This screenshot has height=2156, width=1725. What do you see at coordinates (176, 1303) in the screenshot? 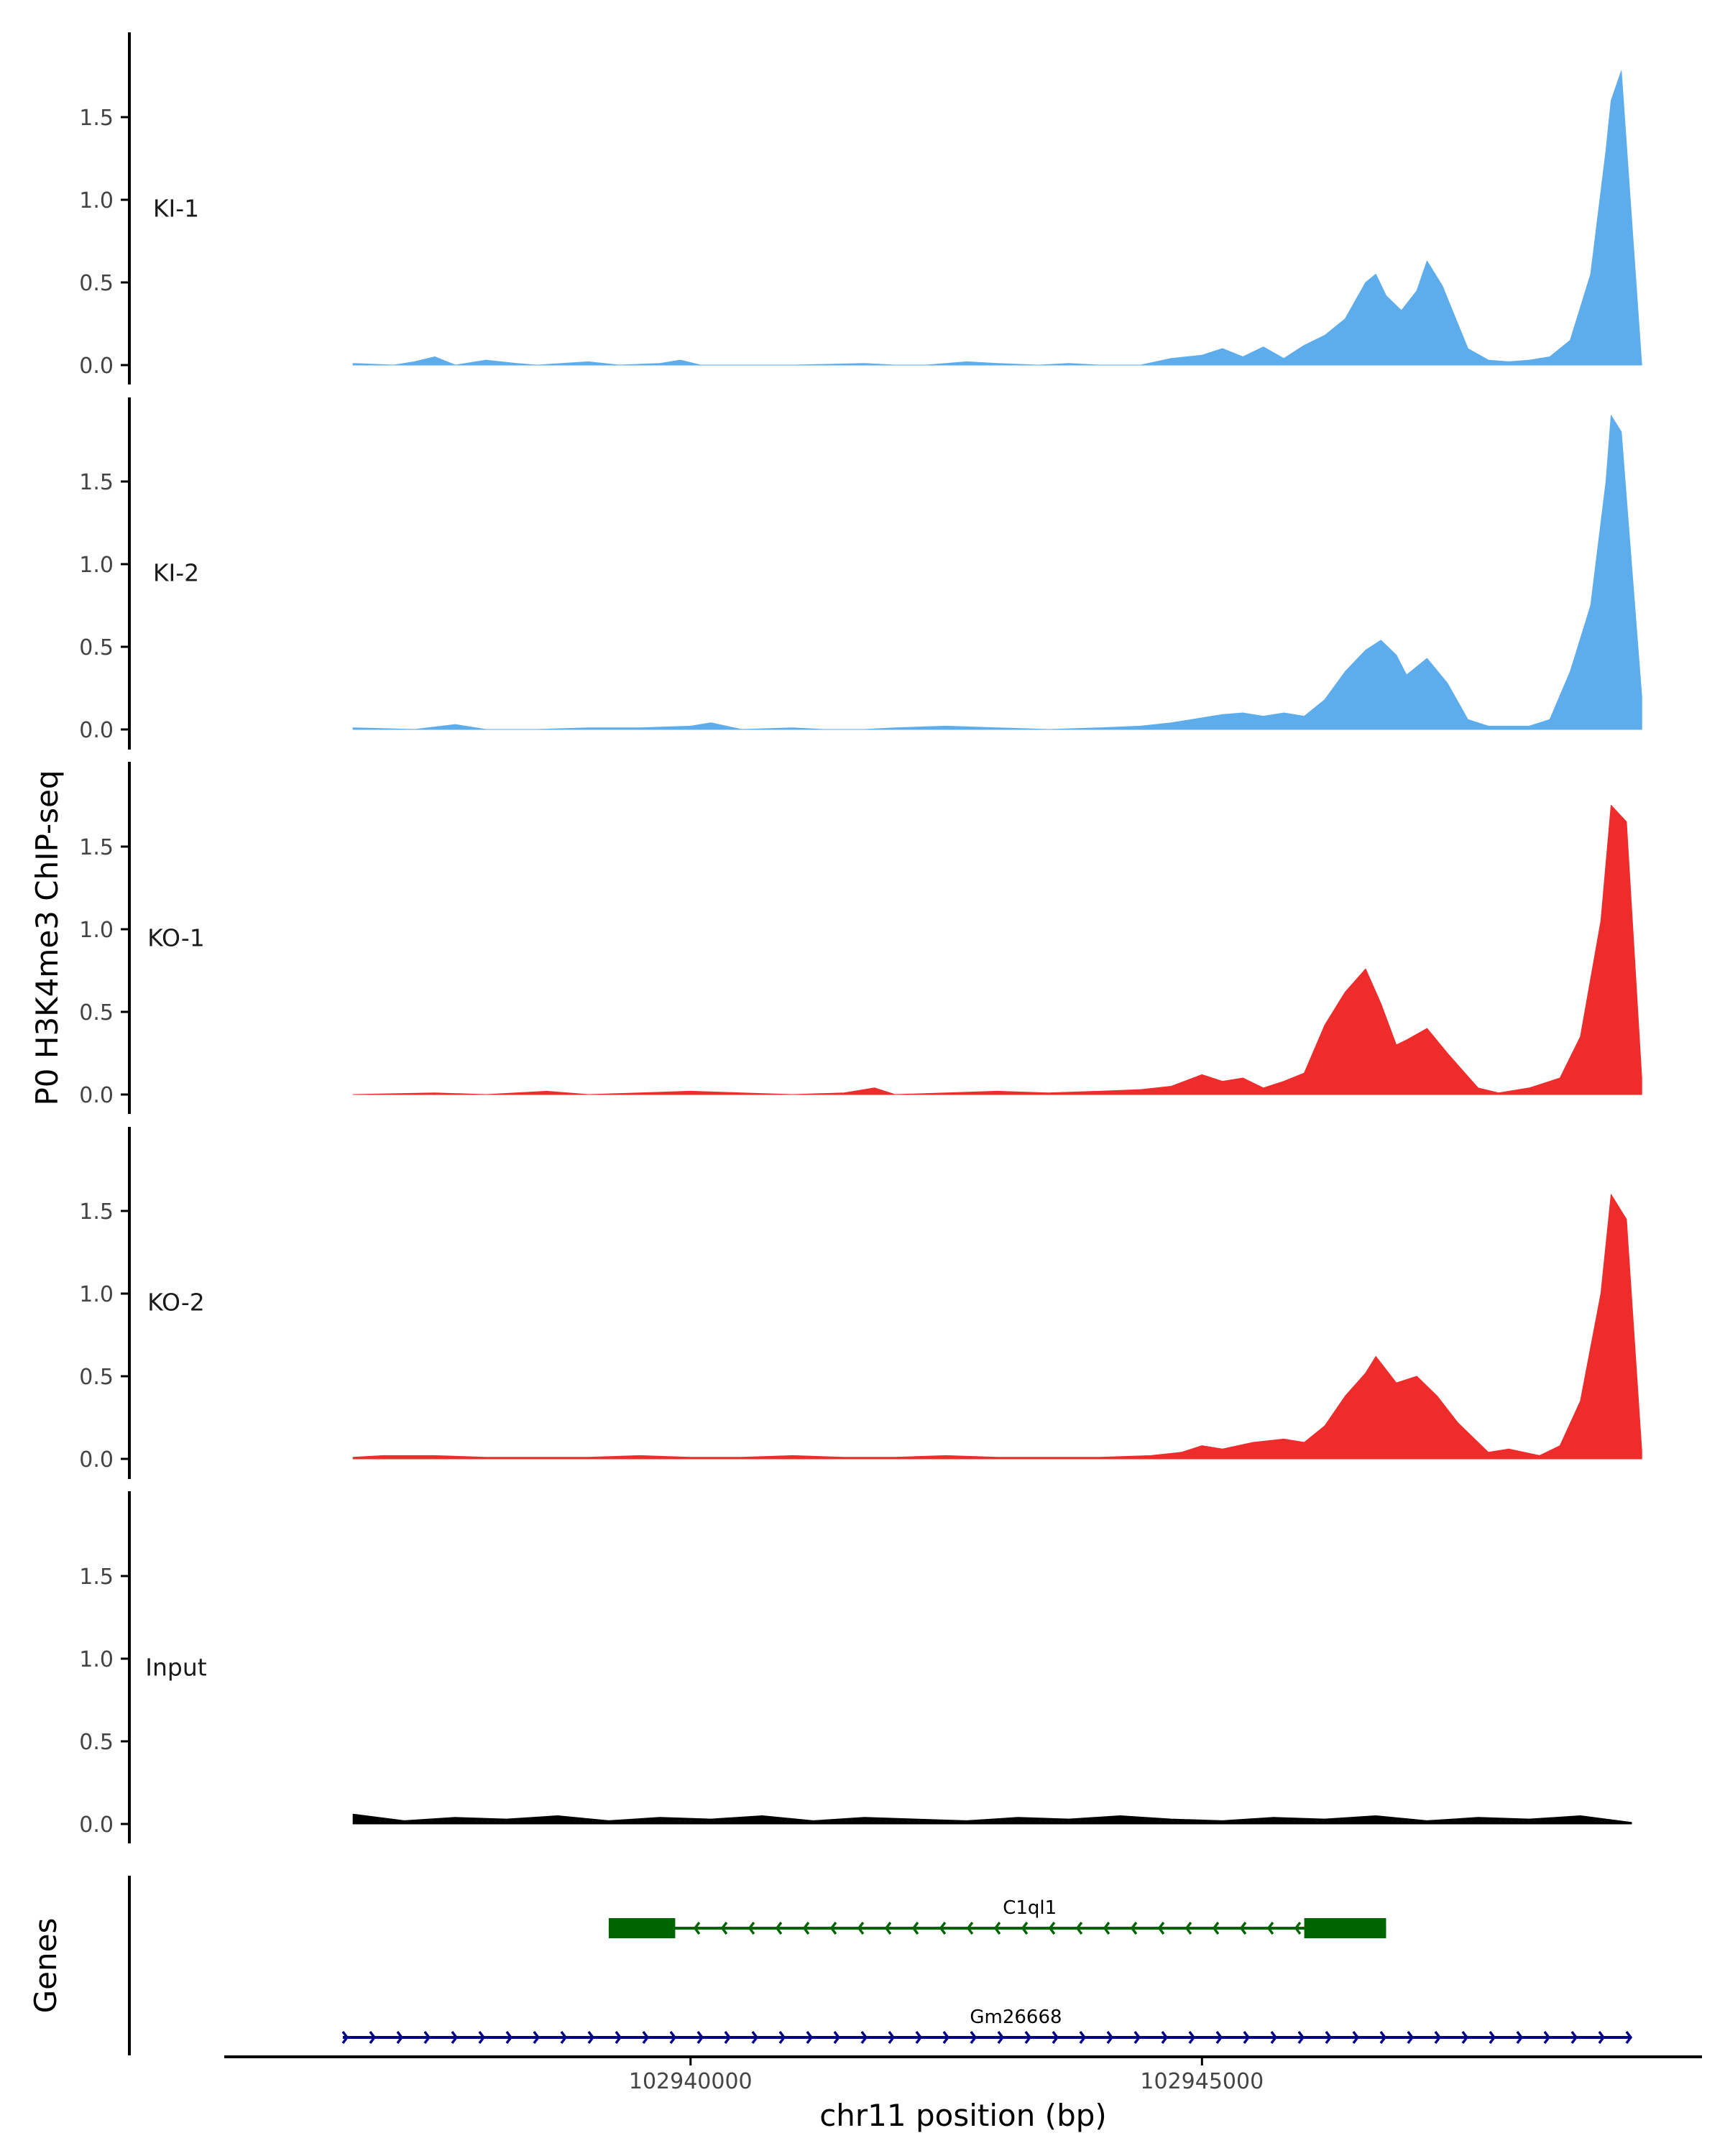
I see `track-label: KO-2` at bounding box center [176, 1303].